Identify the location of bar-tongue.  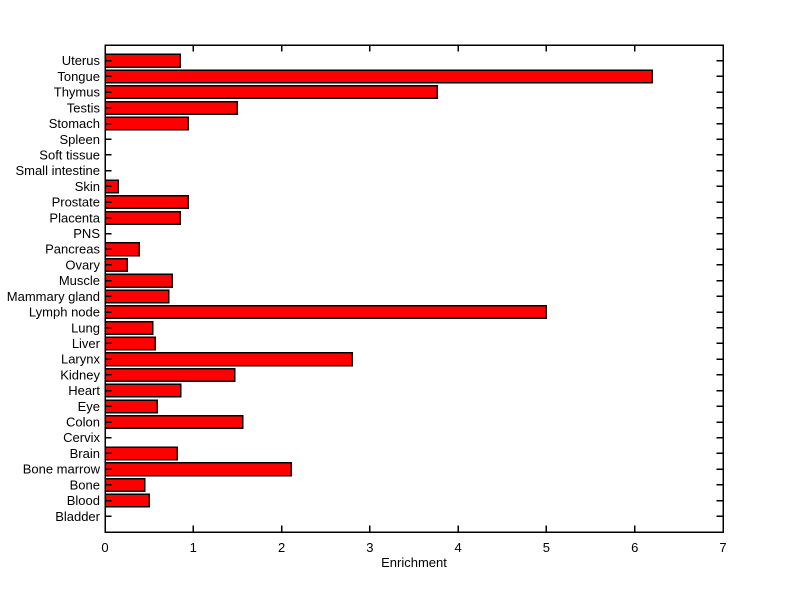
(379, 76).